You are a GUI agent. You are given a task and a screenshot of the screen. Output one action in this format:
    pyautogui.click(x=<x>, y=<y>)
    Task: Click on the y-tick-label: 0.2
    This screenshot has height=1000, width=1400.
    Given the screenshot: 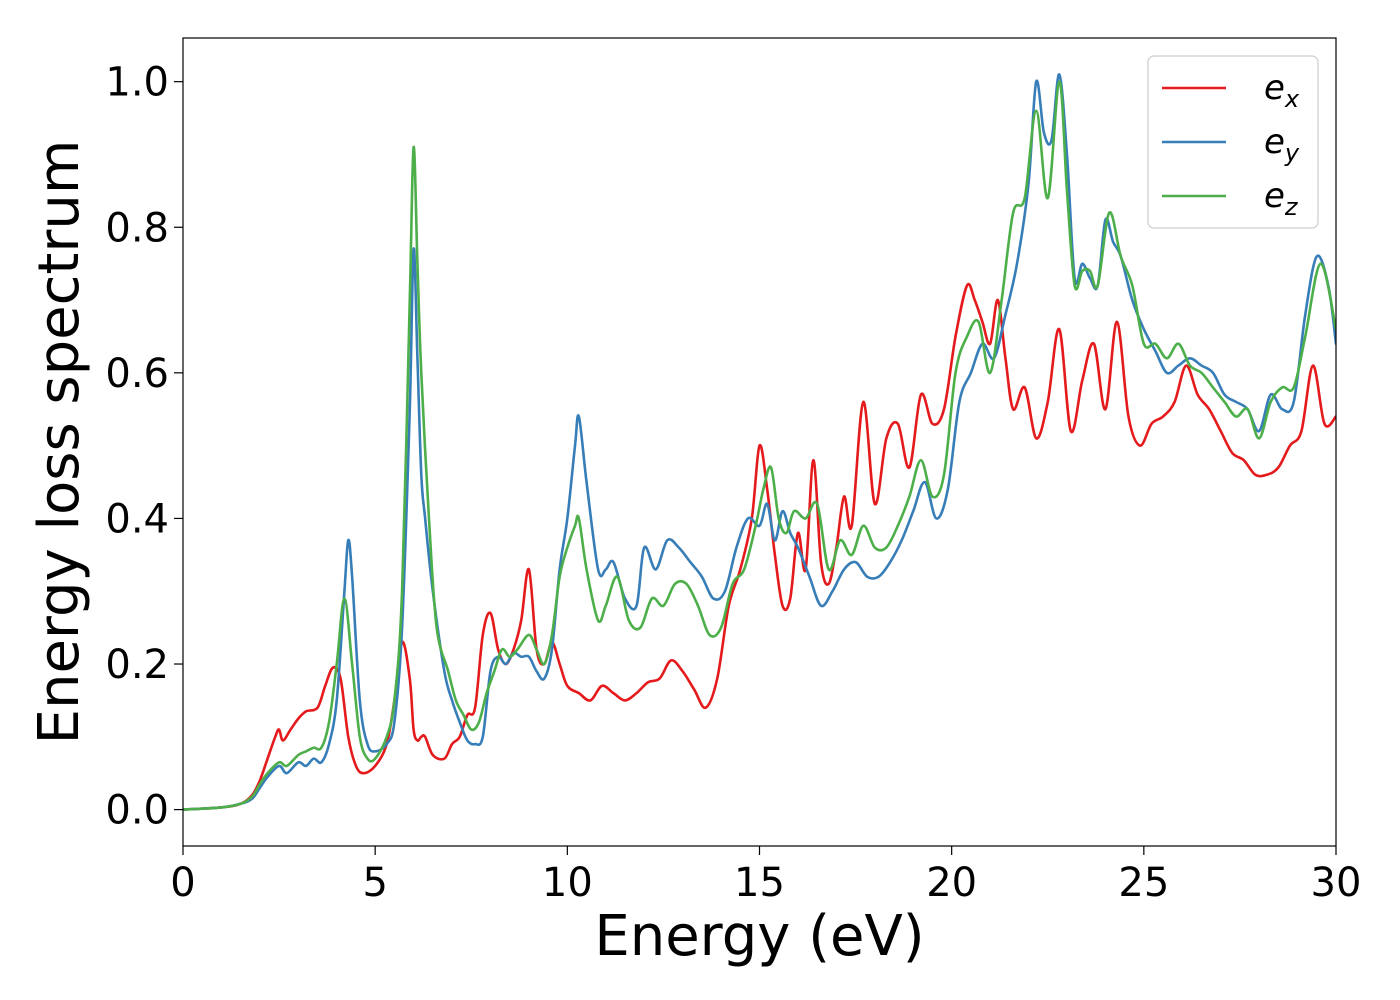 What is the action you would take?
    pyautogui.click(x=137, y=665)
    